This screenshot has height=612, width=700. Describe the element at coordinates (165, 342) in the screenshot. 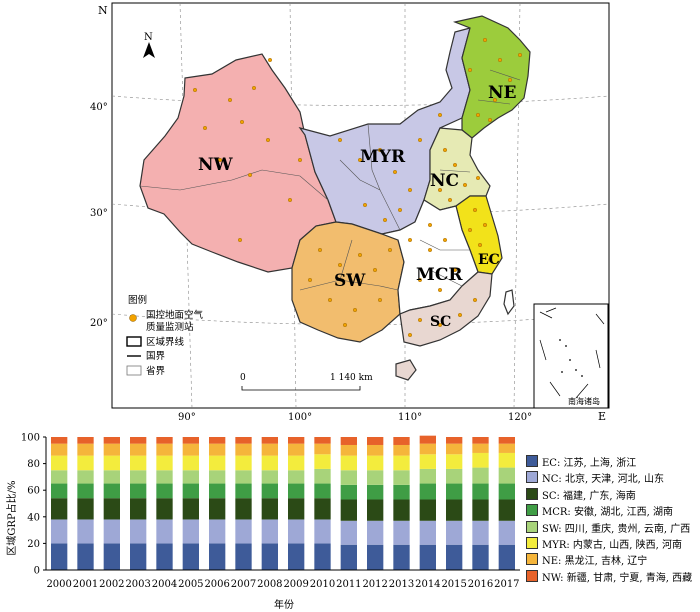

I see `map-legend-item-2: 区域界线` at that location.